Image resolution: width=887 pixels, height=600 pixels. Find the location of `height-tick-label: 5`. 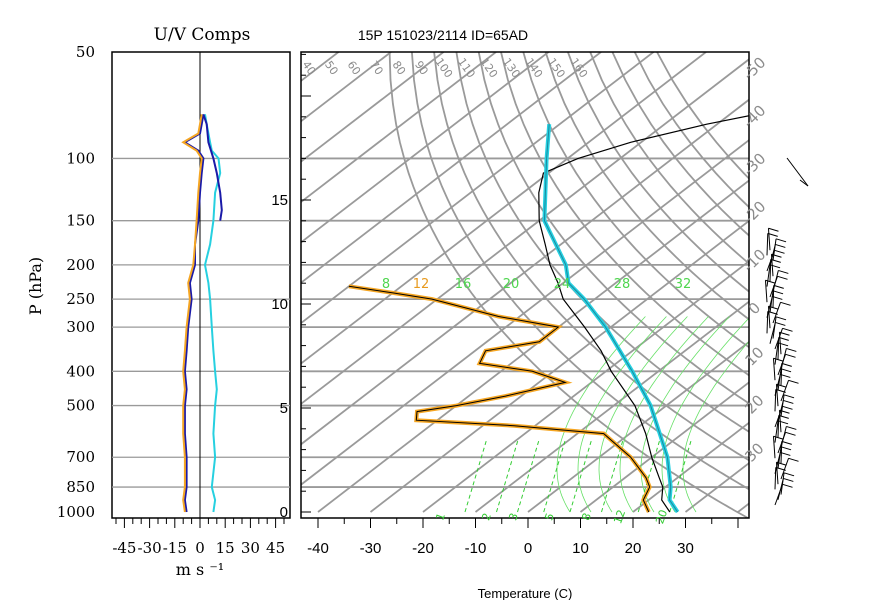

height-tick-label: 5 is located at coordinates (284, 408).